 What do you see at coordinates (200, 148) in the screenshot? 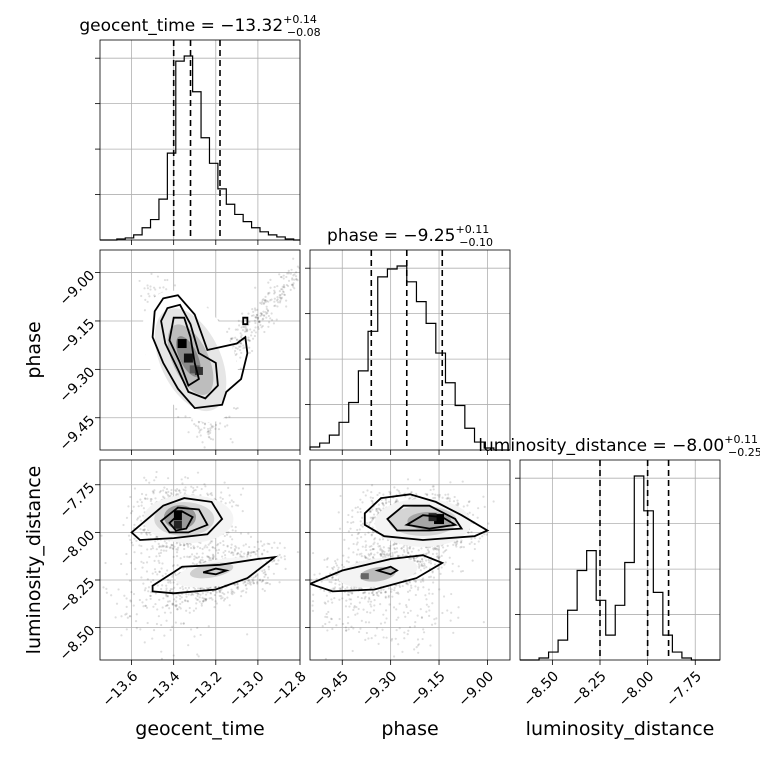
I see `histogram-geocent_time` at bounding box center [200, 148].